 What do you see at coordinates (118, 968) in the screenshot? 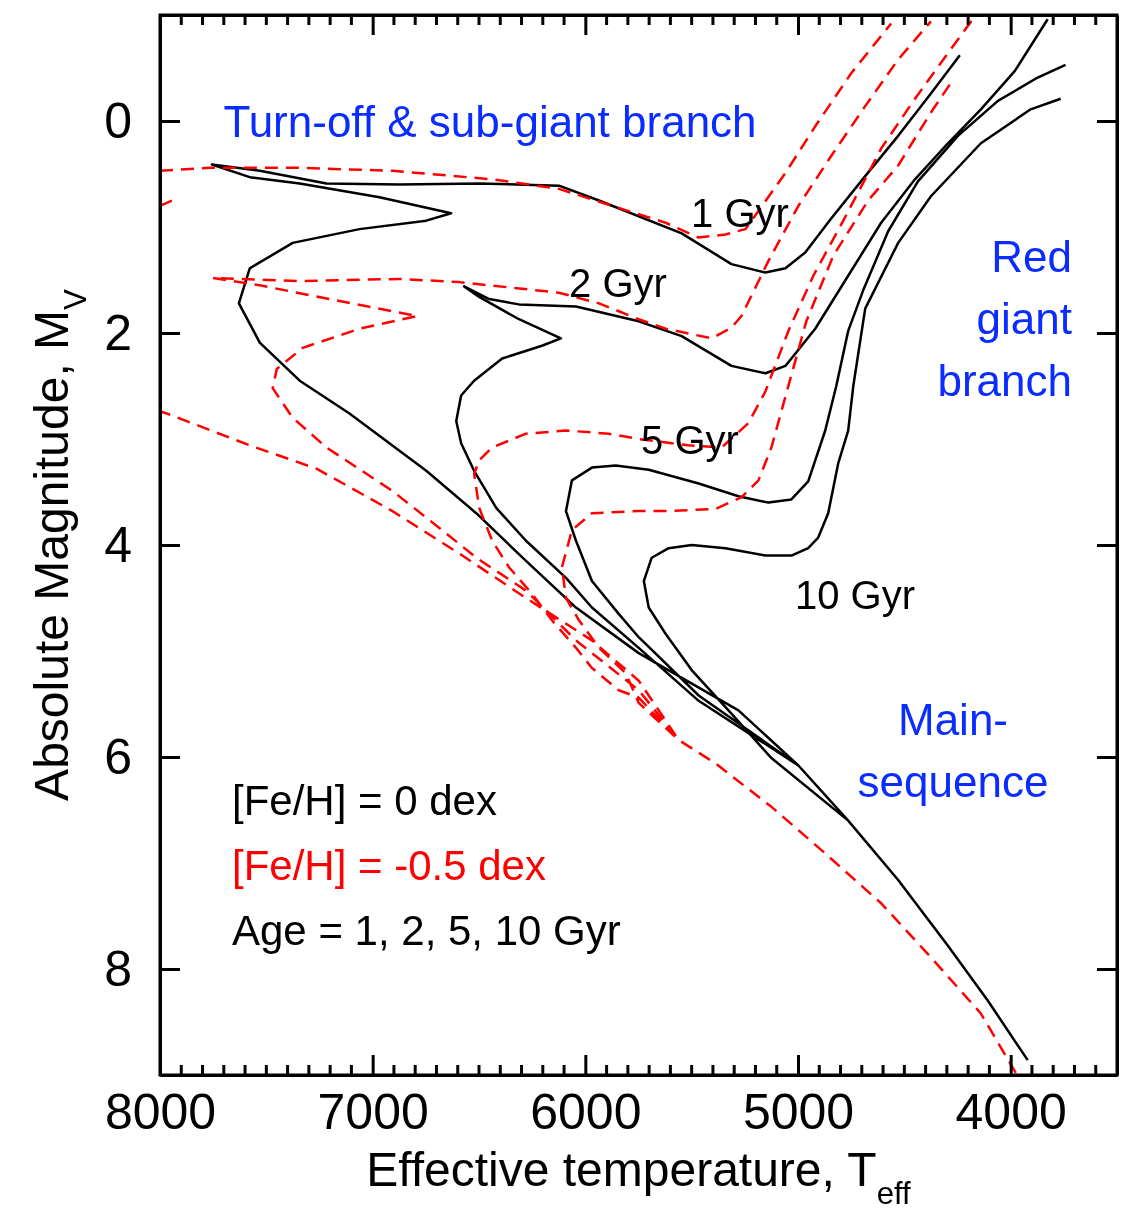
I see `y-tick-label: 8` at bounding box center [118, 968].